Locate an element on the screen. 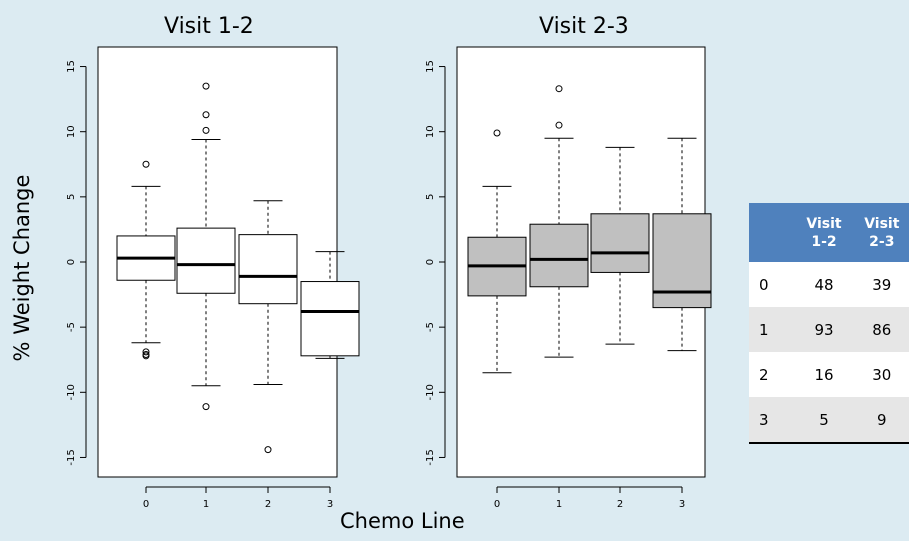 Image resolution: width=909 pixels, height=541 pixels. chart-title-visit-1-2: Visit 1-2 is located at coordinates (209, 26).